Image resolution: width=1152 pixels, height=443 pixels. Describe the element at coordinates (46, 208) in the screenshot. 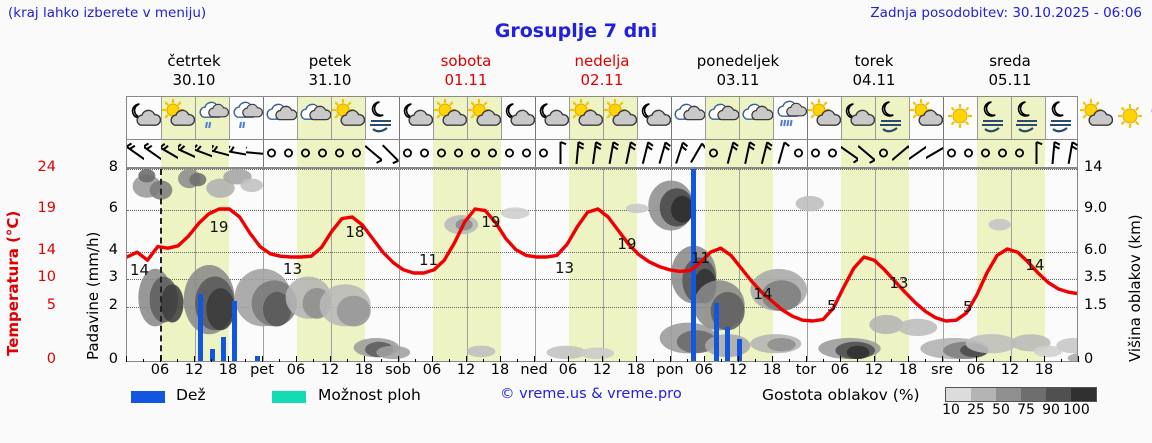

I see `temperature-tick: 19` at that location.